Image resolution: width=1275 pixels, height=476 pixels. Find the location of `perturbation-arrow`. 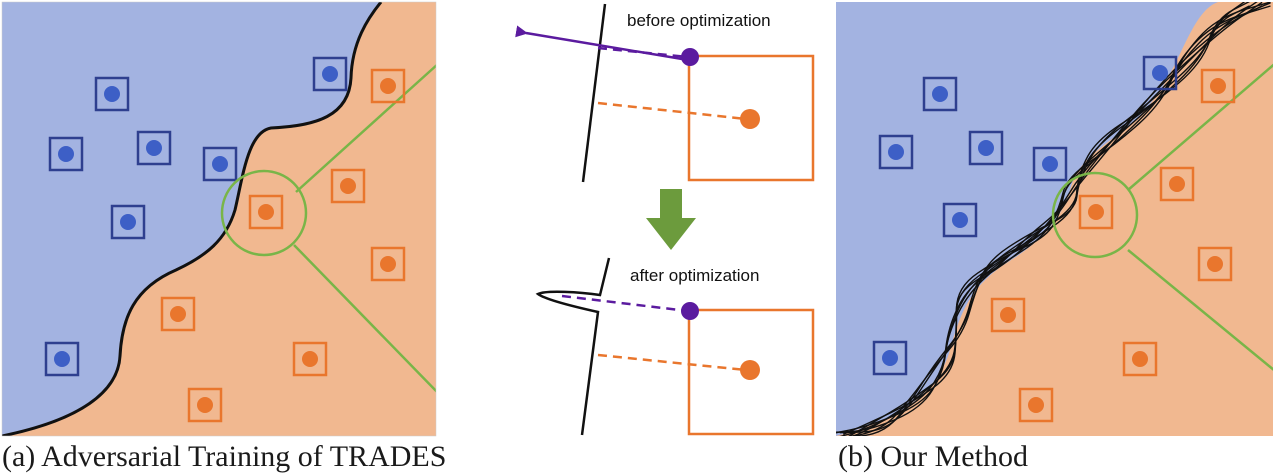

perturbation-arrow is located at coordinates (602, 43).